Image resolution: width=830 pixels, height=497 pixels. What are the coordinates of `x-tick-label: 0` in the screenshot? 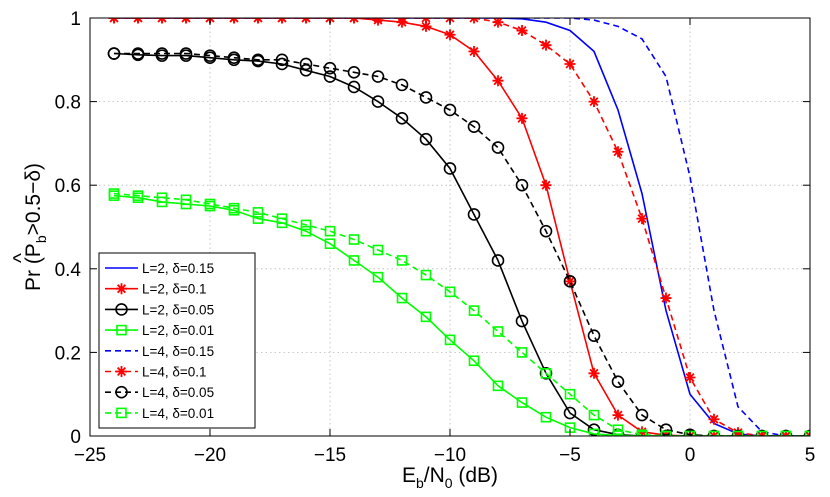 It's located at (690, 455).